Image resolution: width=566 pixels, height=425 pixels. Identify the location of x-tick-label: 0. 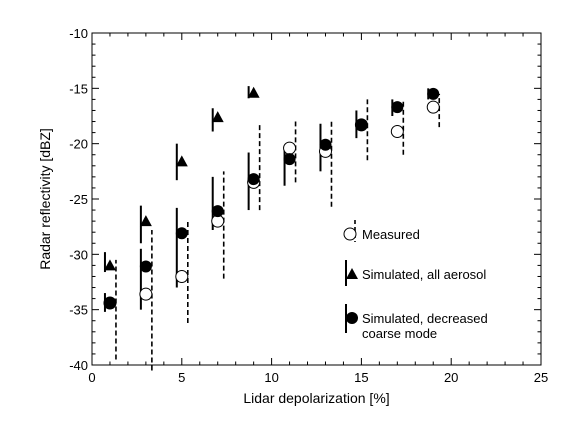
(91, 377).